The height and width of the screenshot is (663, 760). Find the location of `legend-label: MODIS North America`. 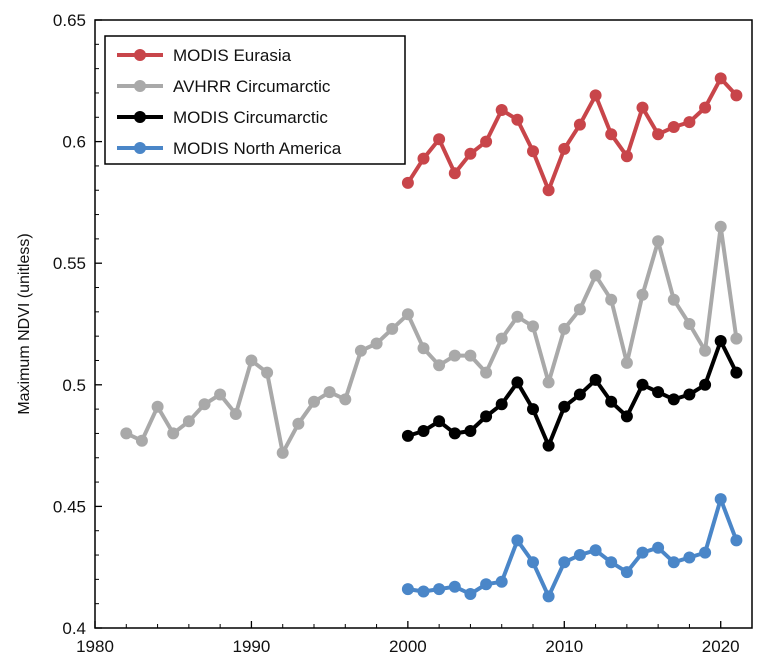

legend-label: MODIS North America is located at coordinates (257, 148).